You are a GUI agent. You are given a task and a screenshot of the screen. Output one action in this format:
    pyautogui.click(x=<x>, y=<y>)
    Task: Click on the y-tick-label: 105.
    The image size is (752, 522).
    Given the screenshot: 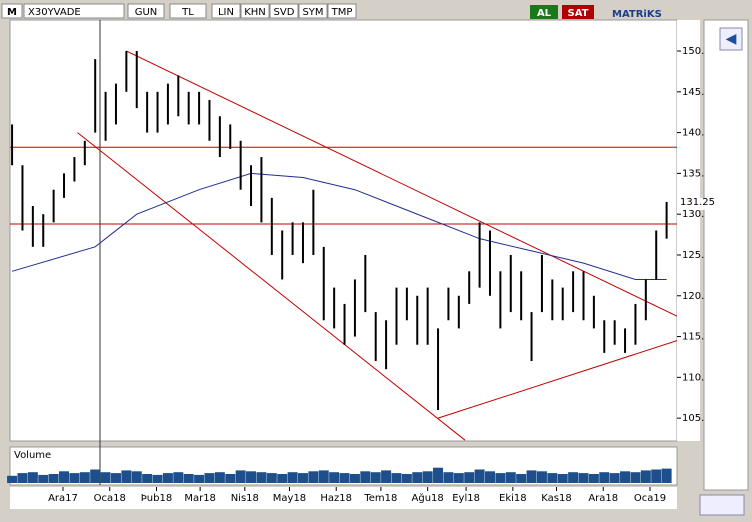 What is the action you would take?
    pyautogui.click(x=693, y=418)
    